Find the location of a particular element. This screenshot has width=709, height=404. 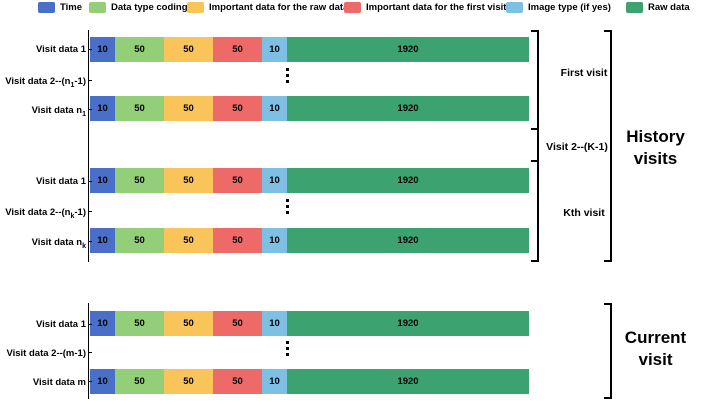

row-label-first-visit-n: Visit data n1 is located at coordinates (58, 111).